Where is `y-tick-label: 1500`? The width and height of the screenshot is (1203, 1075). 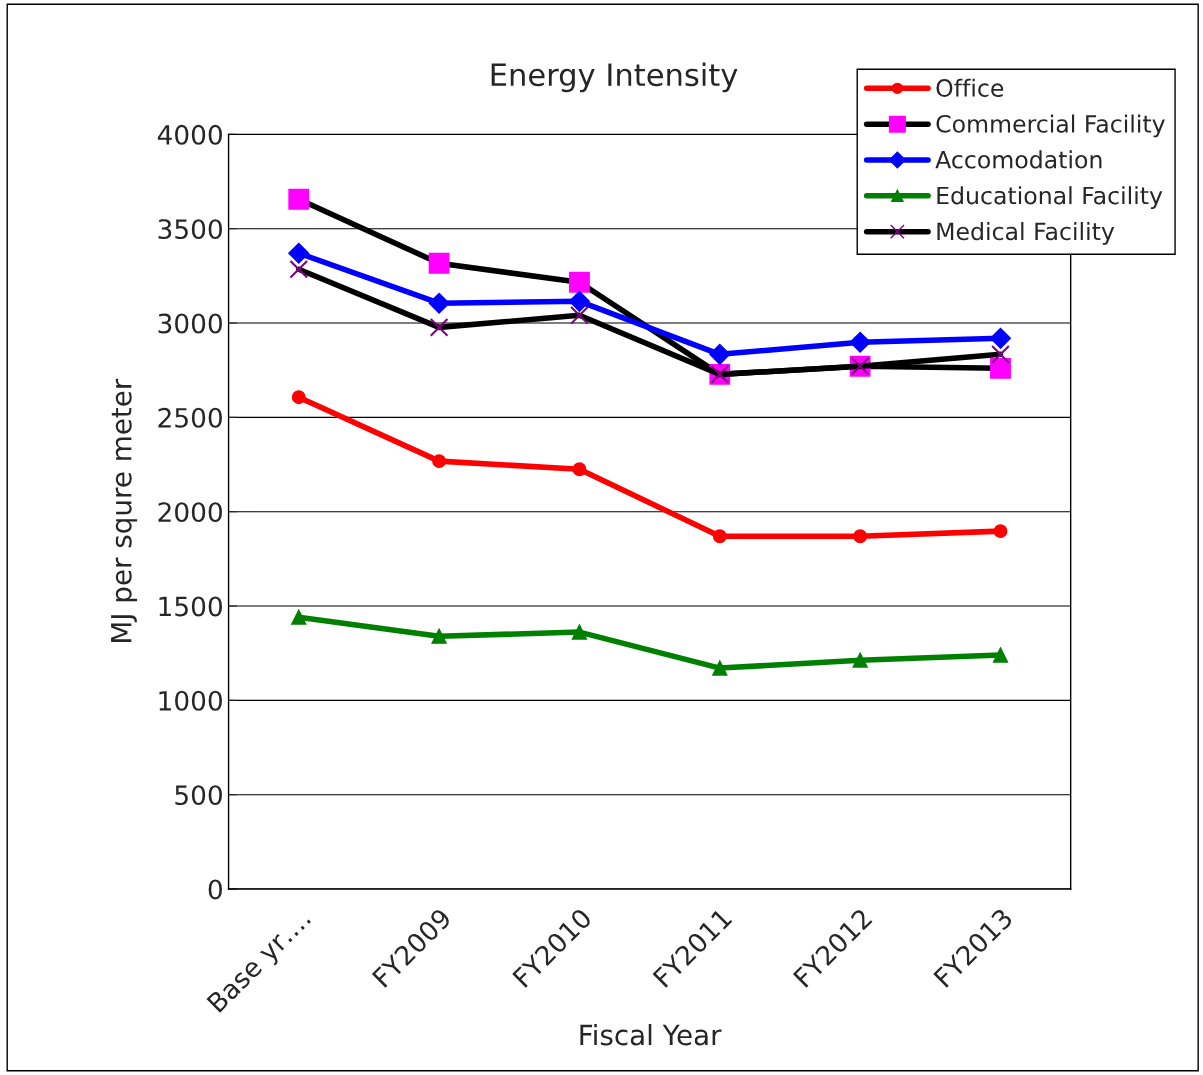
y-tick-label: 1500 is located at coordinates (190, 606).